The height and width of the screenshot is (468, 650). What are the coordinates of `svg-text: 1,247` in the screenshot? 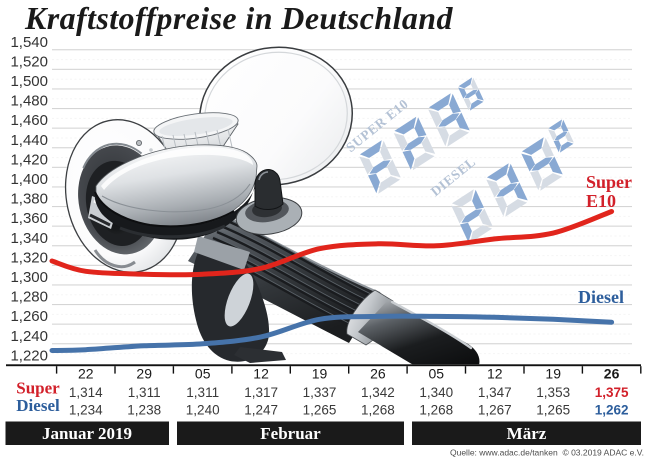 It's located at (261, 410).